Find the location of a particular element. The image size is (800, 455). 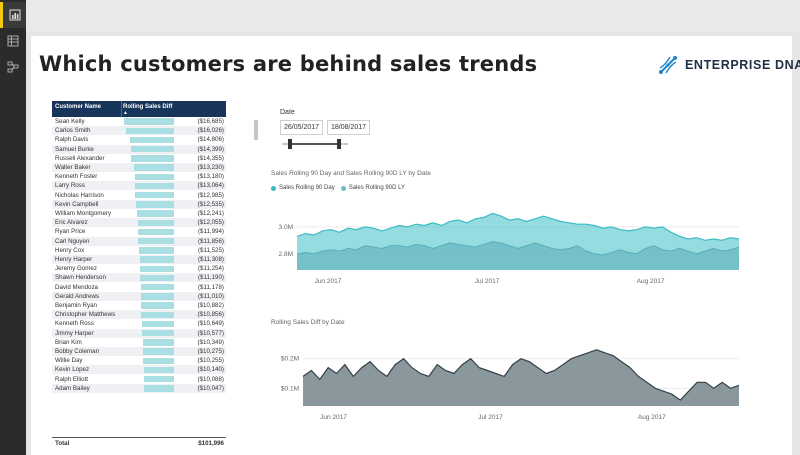

table-header: Customer Name Rolling Sales Diff ▲ is located at coordinates (139, 109).